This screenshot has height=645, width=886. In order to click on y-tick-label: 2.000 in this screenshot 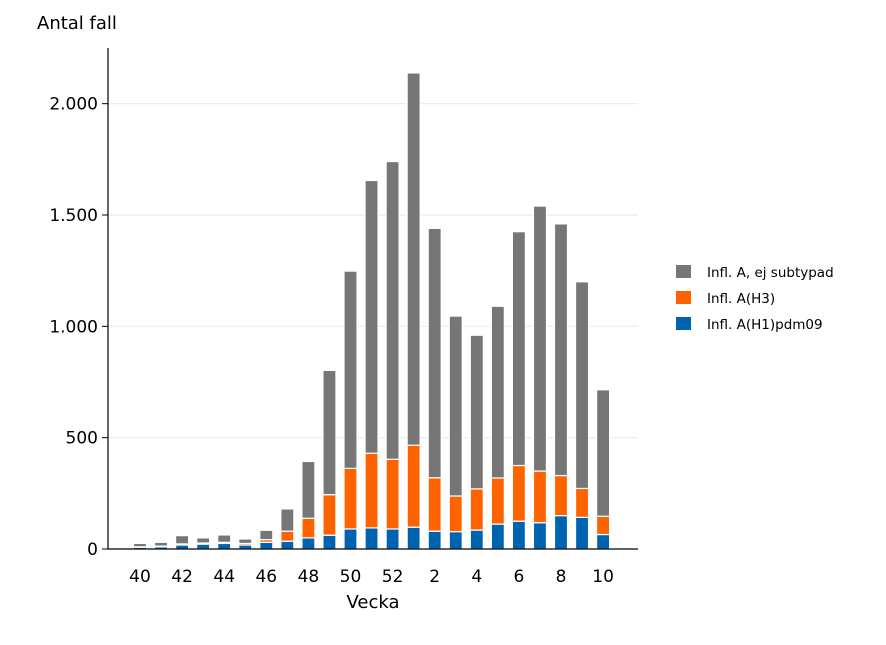, I will do `click(73, 105)`.